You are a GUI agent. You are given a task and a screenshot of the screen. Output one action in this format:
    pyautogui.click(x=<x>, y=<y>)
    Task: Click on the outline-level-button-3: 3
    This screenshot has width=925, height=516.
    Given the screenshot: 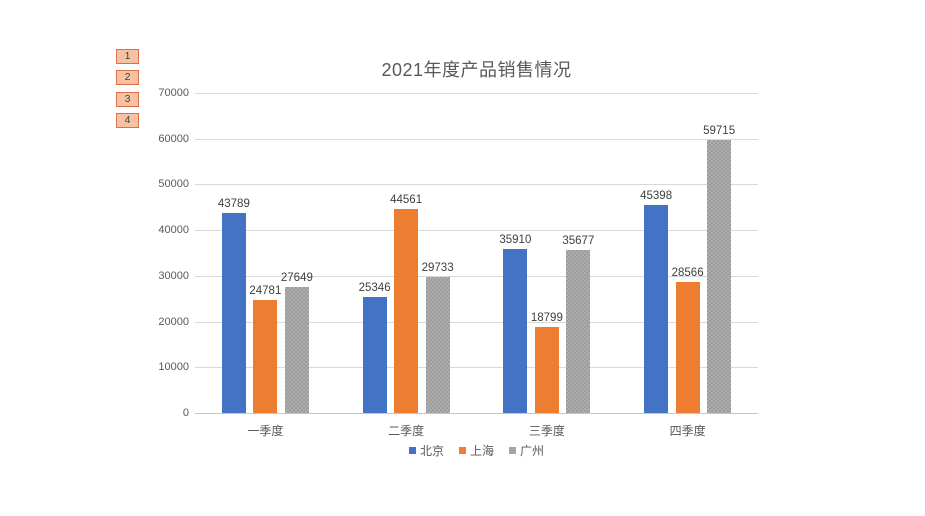 What is the action you would take?
    pyautogui.click(x=127, y=99)
    